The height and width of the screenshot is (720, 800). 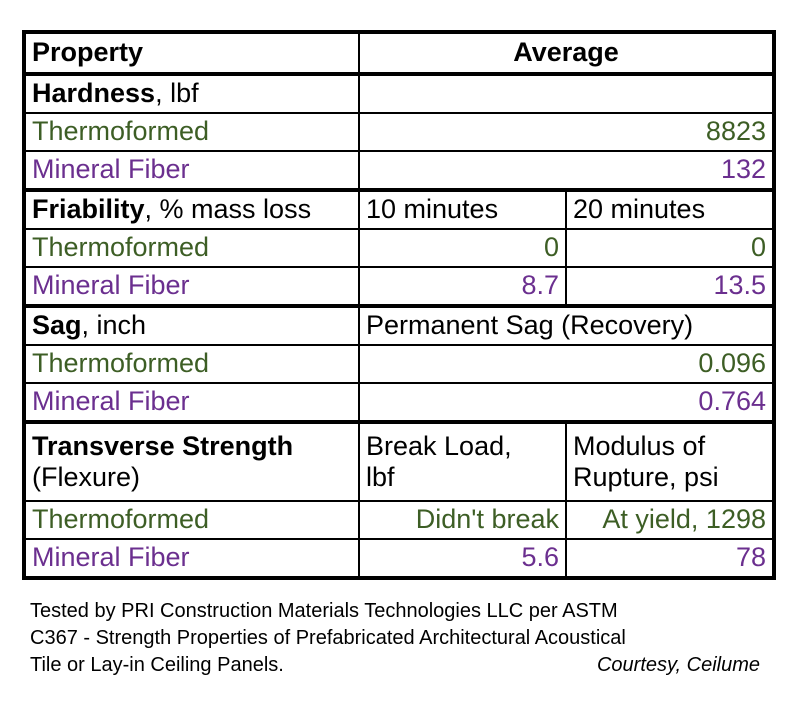 I want to click on column-label-line: lbf, so click(x=380, y=477).